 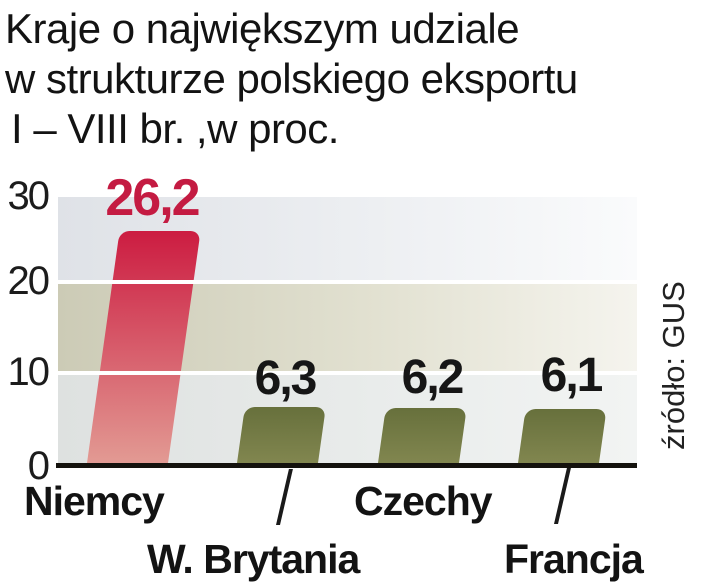 What do you see at coordinates (422, 435) in the screenshot?
I see `bar-czechy` at bounding box center [422, 435].